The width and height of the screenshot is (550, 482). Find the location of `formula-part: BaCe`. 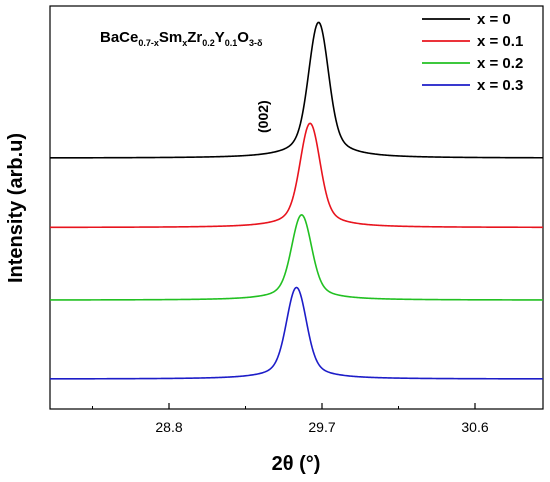

formula-part: BaCe is located at coordinates (119, 37).